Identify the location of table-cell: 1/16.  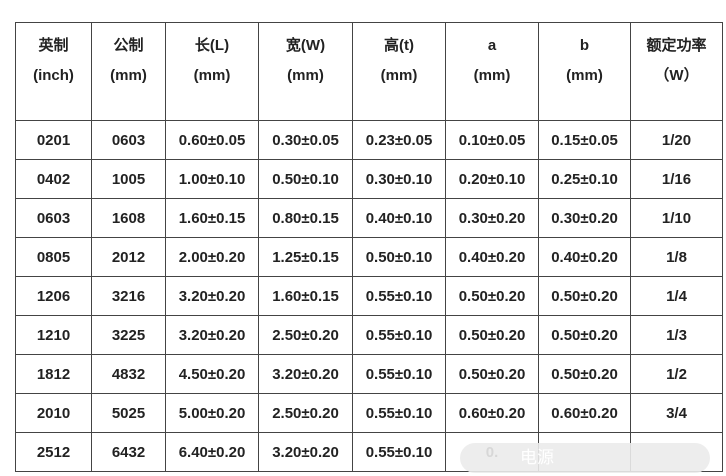
(676, 179).